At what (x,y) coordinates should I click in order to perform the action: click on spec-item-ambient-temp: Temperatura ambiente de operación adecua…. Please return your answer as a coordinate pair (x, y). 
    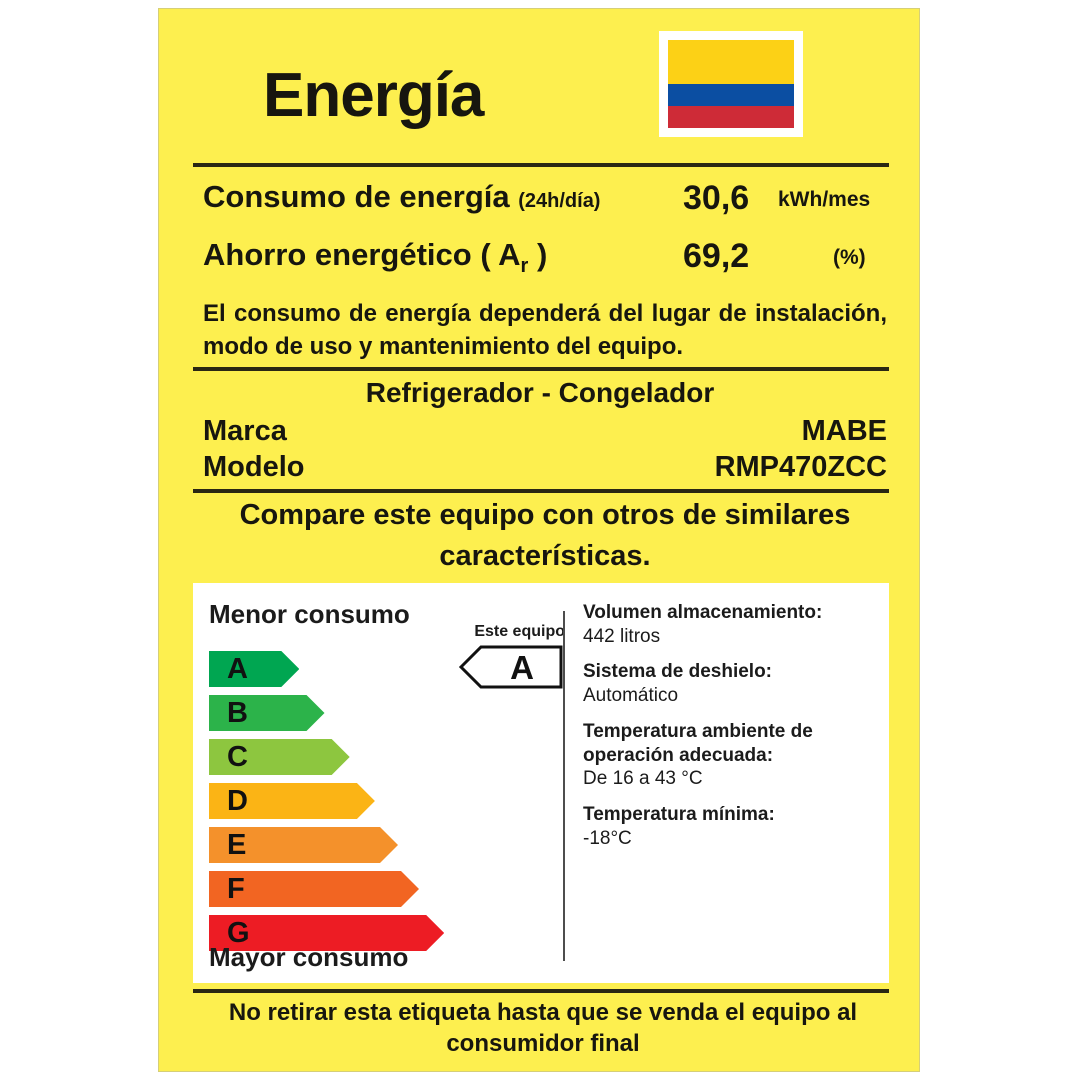
    Looking at the image, I should click on (728, 756).